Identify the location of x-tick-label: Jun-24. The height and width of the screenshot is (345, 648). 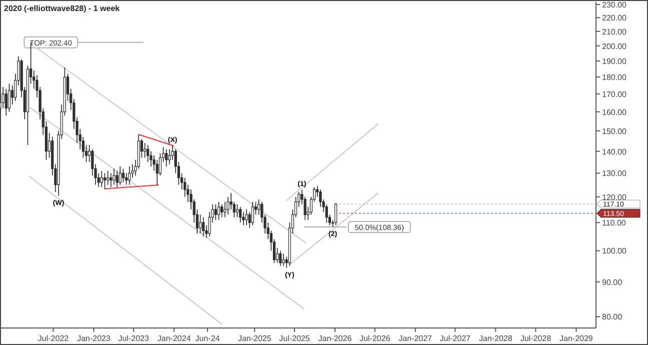
(207, 338).